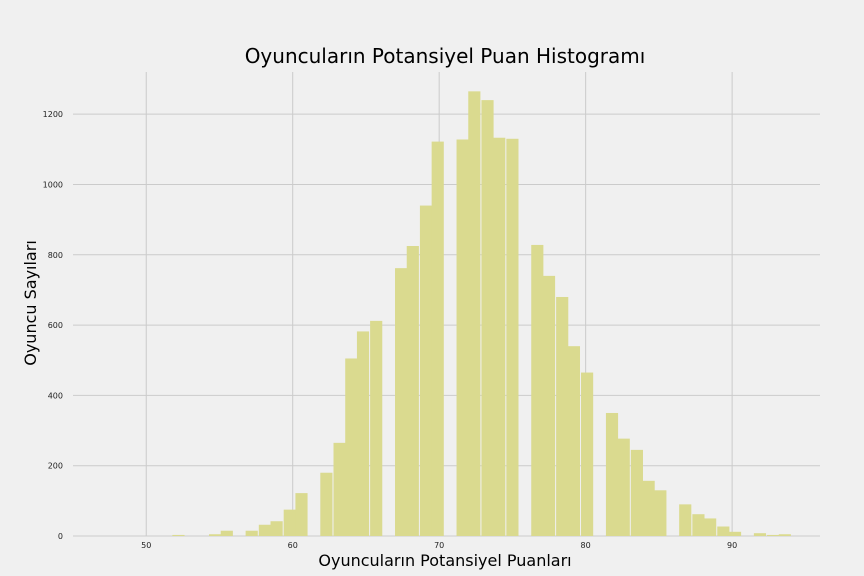 This screenshot has height=576, width=864. What do you see at coordinates (146, 545) in the screenshot?
I see `x-tick-label: 50` at bounding box center [146, 545].